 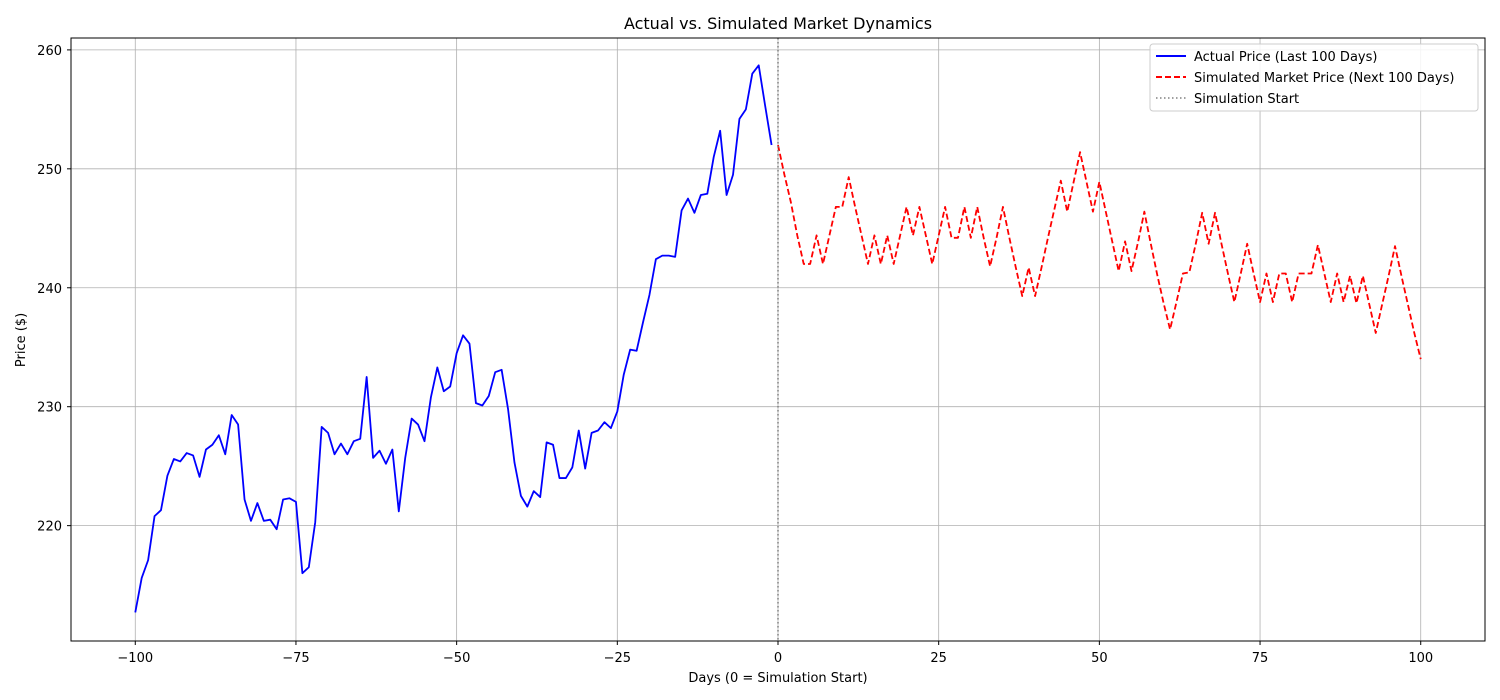 I want to click on x-tick-label: 100, so click(x=1420, y=658).